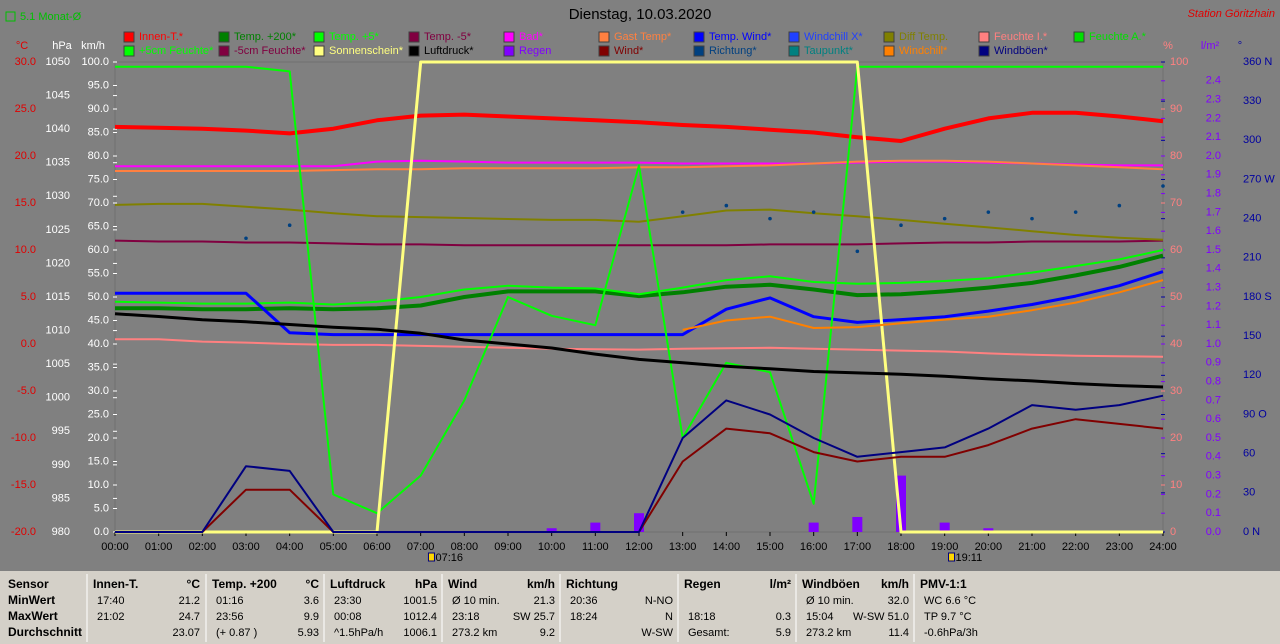 The width and height of the screenshot is (1280, 644). Describe the element at coordinates (1213, 175) in the screenshot. I see `y-tick-label: 1.9` at that location.